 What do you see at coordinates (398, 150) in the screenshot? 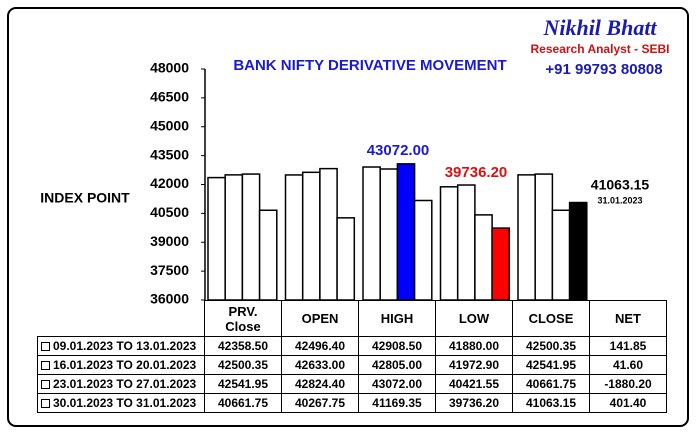
I see `annotation: 43072.00` at bounding box center [398, 150].